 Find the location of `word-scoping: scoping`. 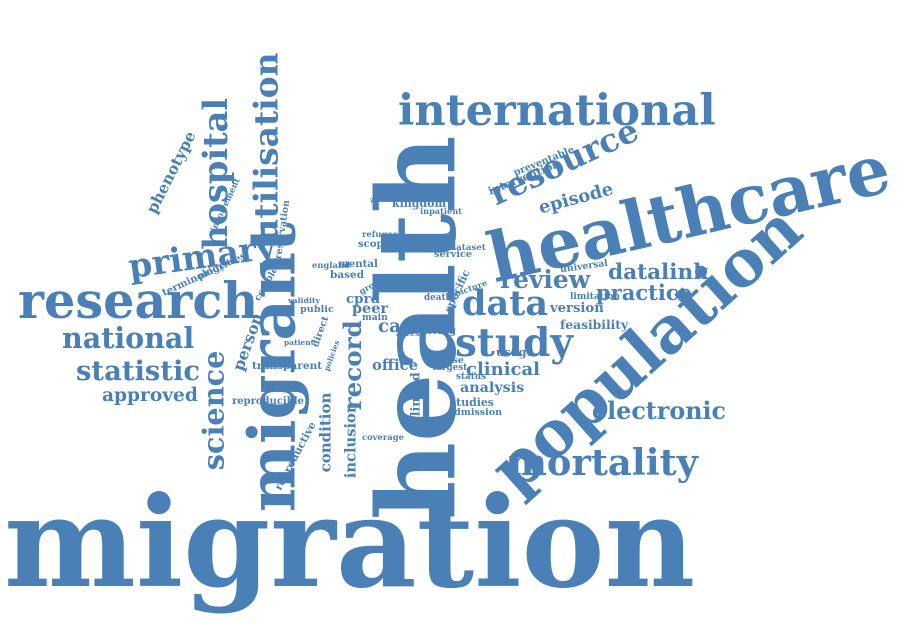

word-scoping: scoping is located at coordinates (380, 244).